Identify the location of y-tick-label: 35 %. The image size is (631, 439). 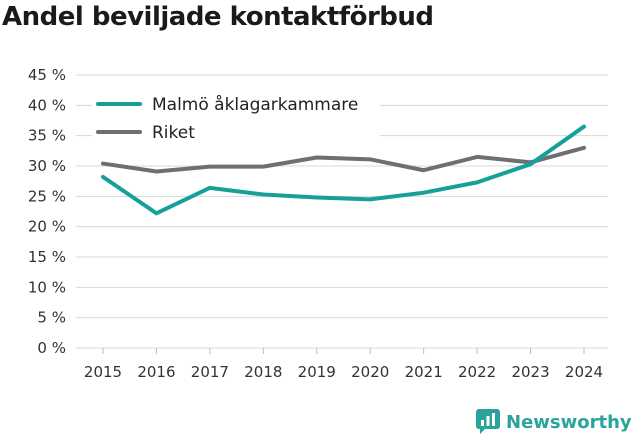
(47, 136).